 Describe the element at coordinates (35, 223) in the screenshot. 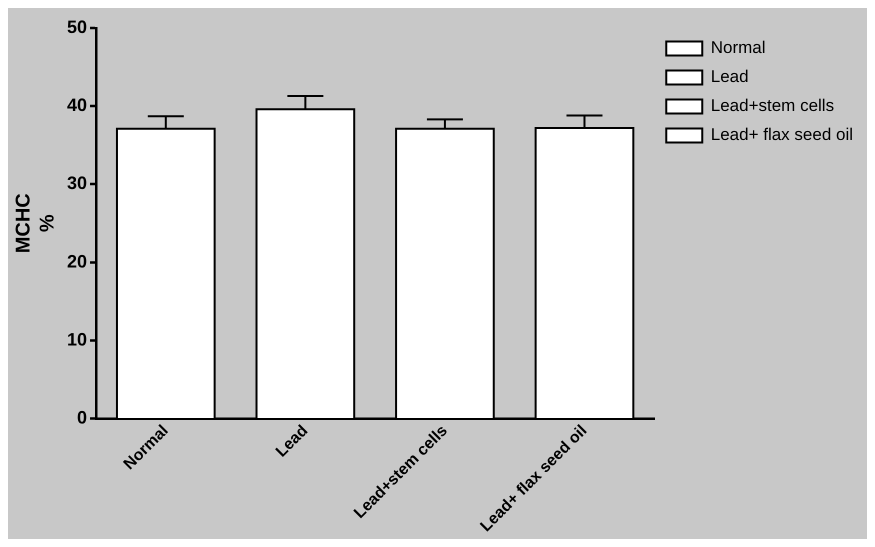

I see `y-axis-title: MCHC %` at that location.